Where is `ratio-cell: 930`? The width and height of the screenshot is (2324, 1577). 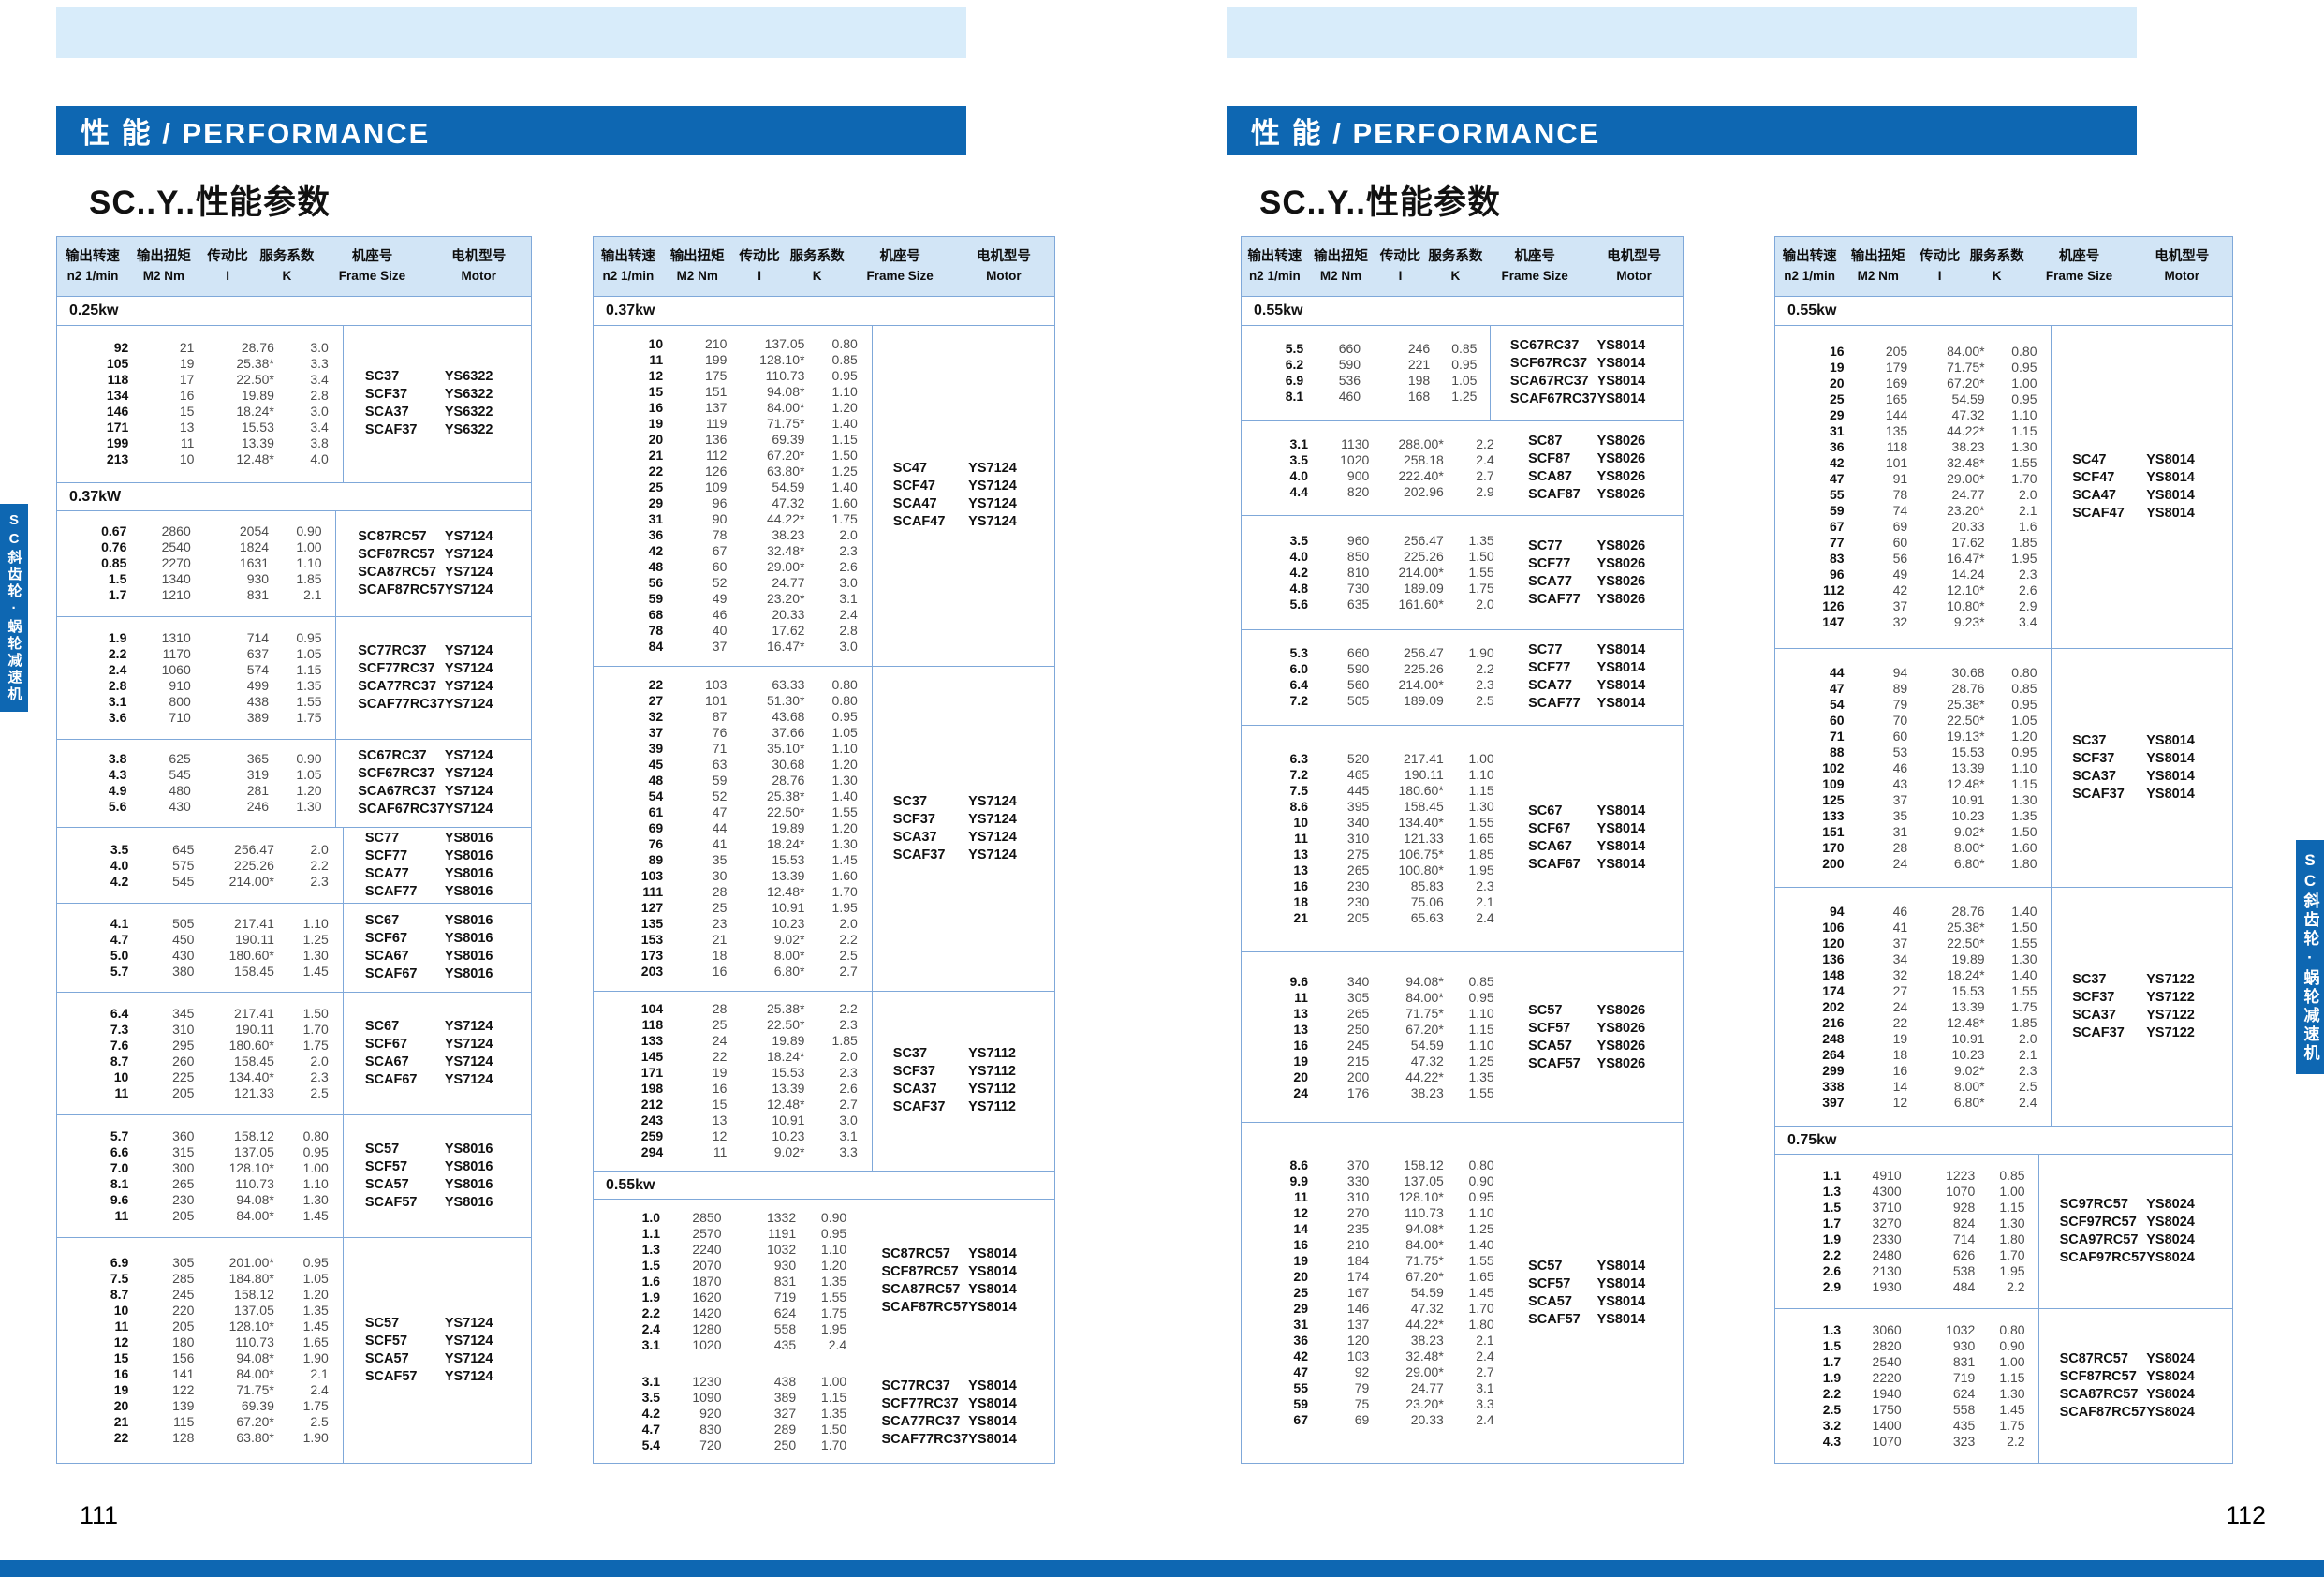 ratio-cell: 930 is located at coordinates (785, 1265).